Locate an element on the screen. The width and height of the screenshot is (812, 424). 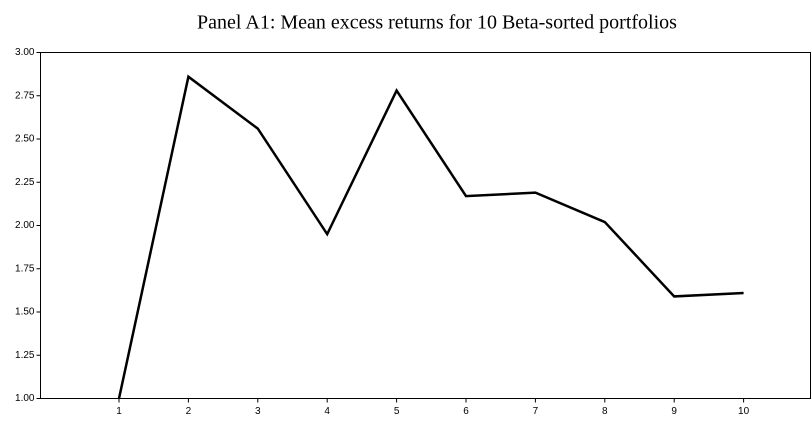
y-tick-label: 3.00 is located at coordinates (25, 52).